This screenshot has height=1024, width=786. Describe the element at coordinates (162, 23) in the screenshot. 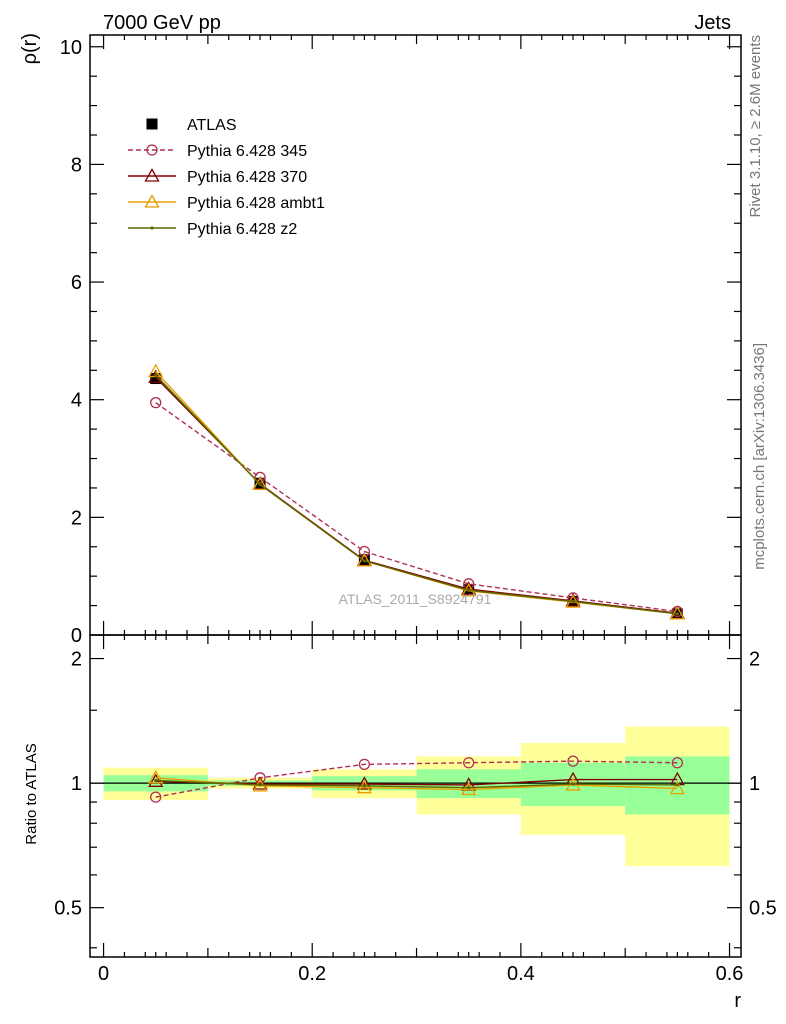

I see `header-left: 7000 GeV pp` at that location.